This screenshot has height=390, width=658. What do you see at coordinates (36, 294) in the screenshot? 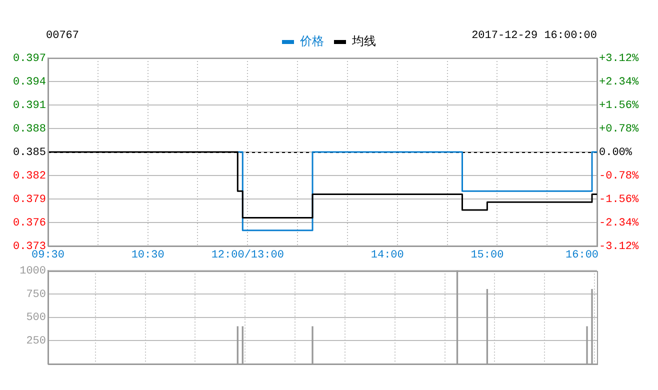
I see `y-tick-label: 750` at bounding box center [36, 294].